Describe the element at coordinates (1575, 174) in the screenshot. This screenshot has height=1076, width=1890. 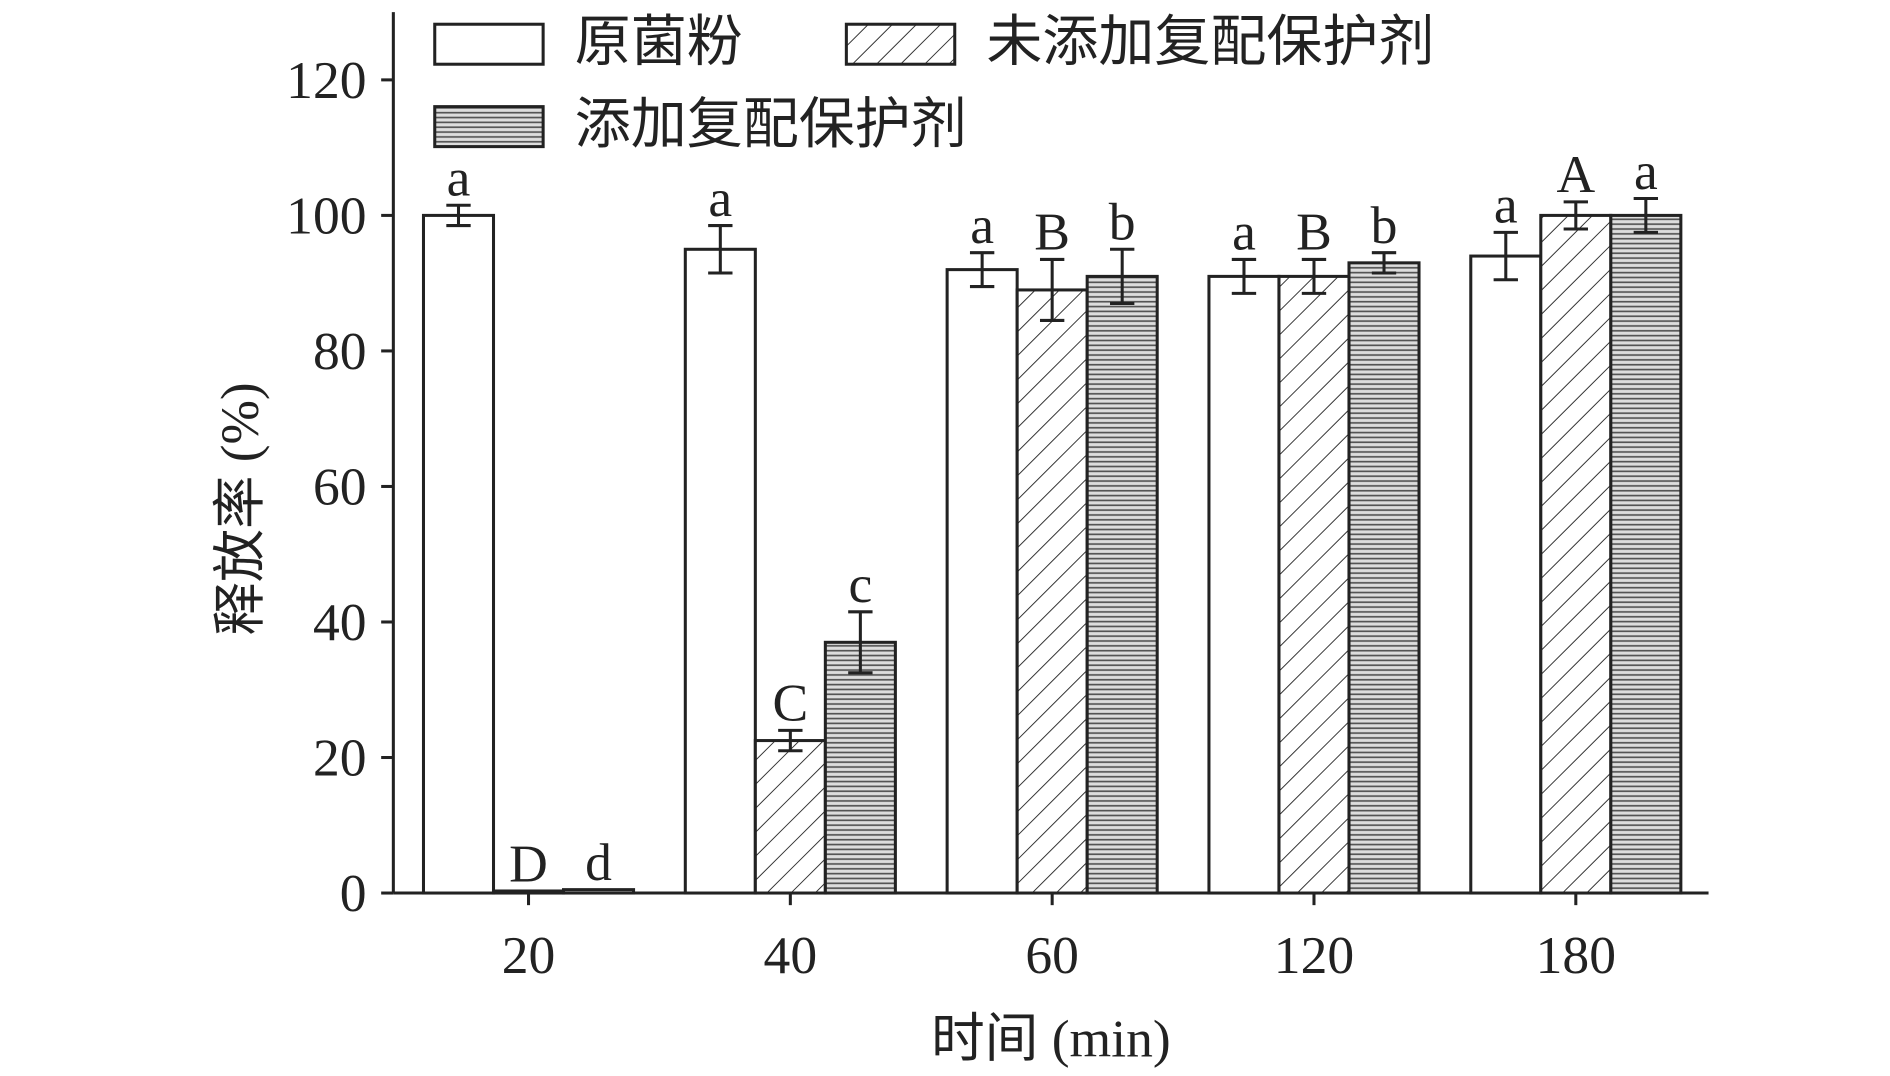
I see `significance-letter: A` at that location.